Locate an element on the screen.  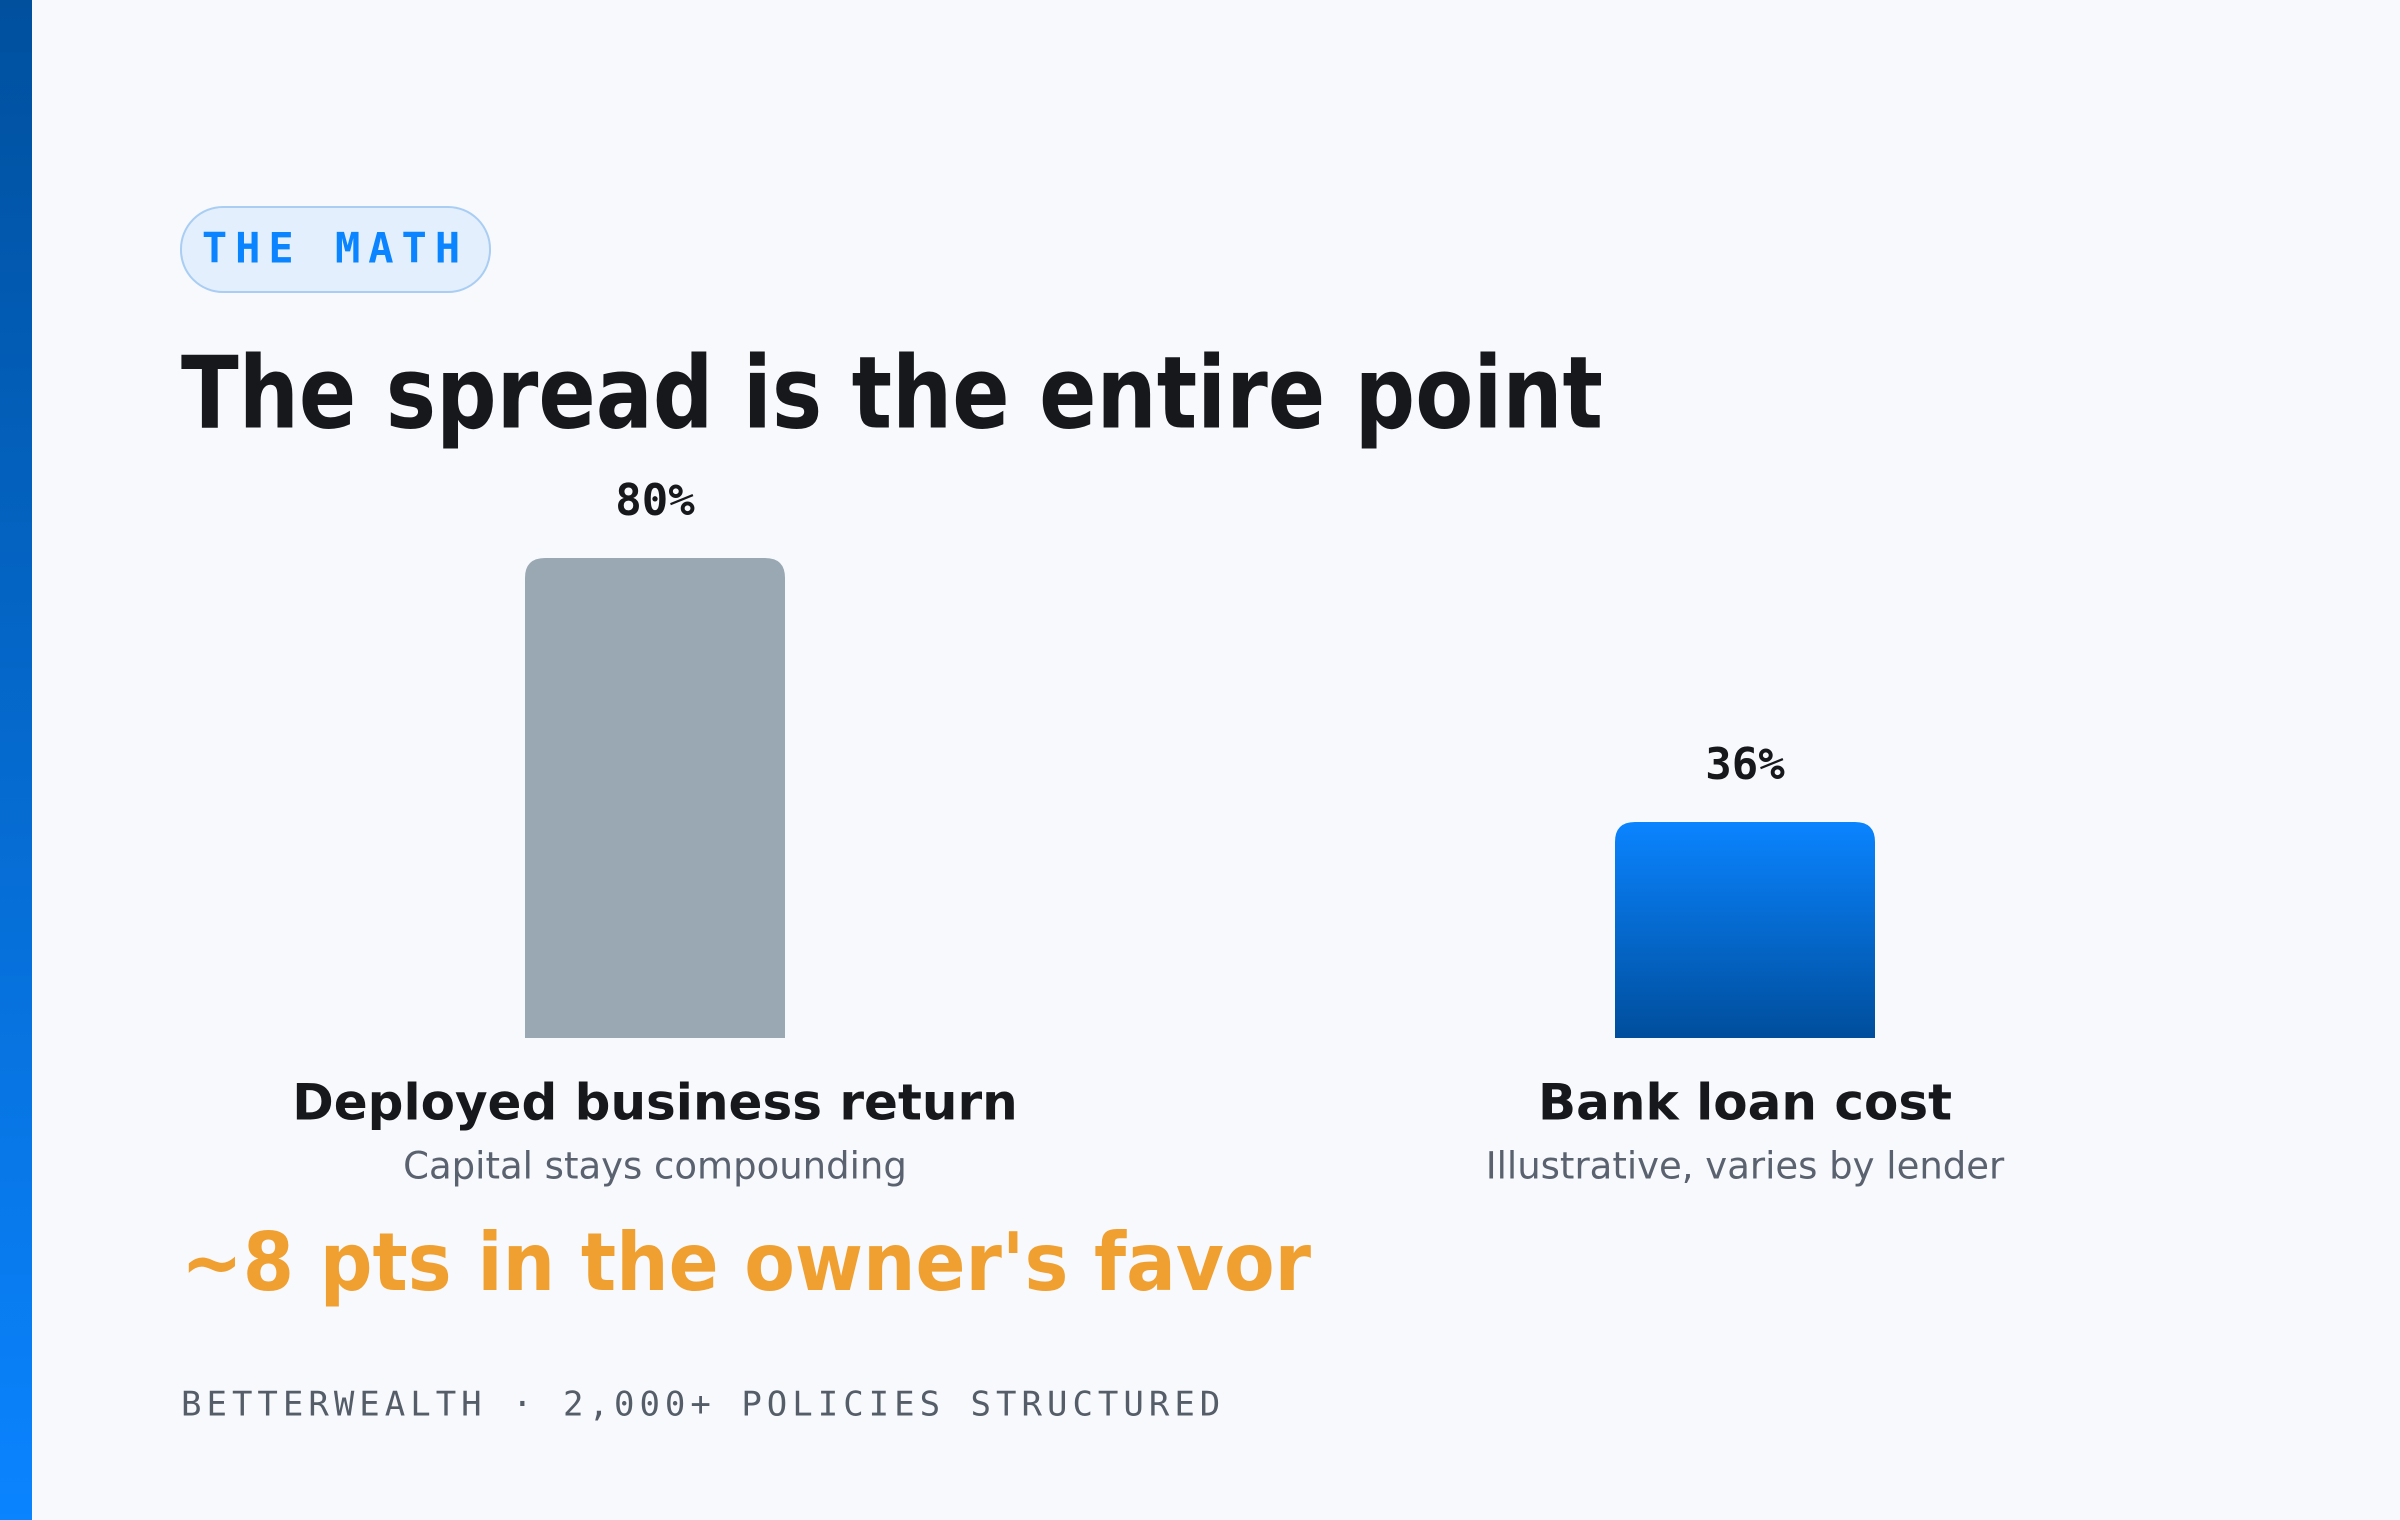
tag: THE MATH is located at coordinates (335, 248).